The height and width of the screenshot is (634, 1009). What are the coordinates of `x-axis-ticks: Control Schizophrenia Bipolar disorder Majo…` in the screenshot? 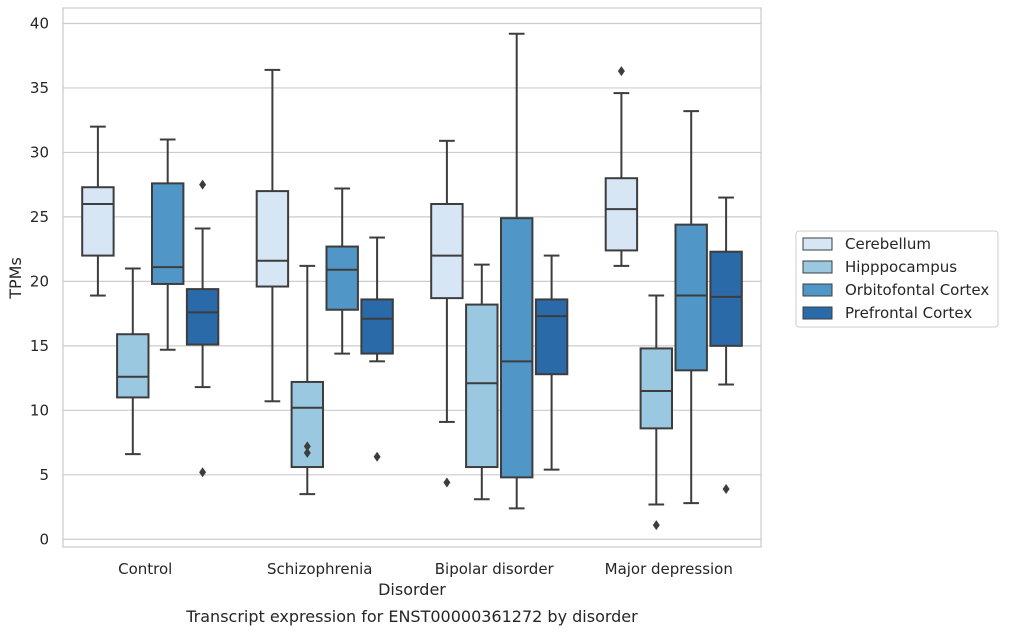 It's located at (425, 569).